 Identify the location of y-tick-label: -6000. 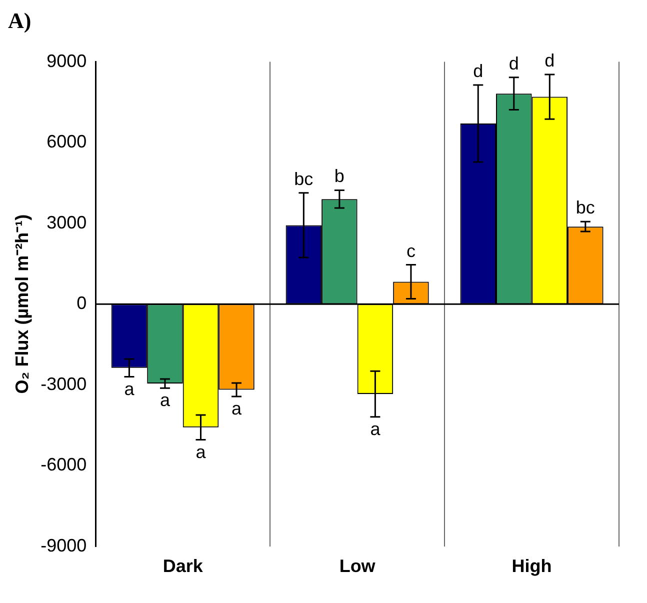
(63, 464).